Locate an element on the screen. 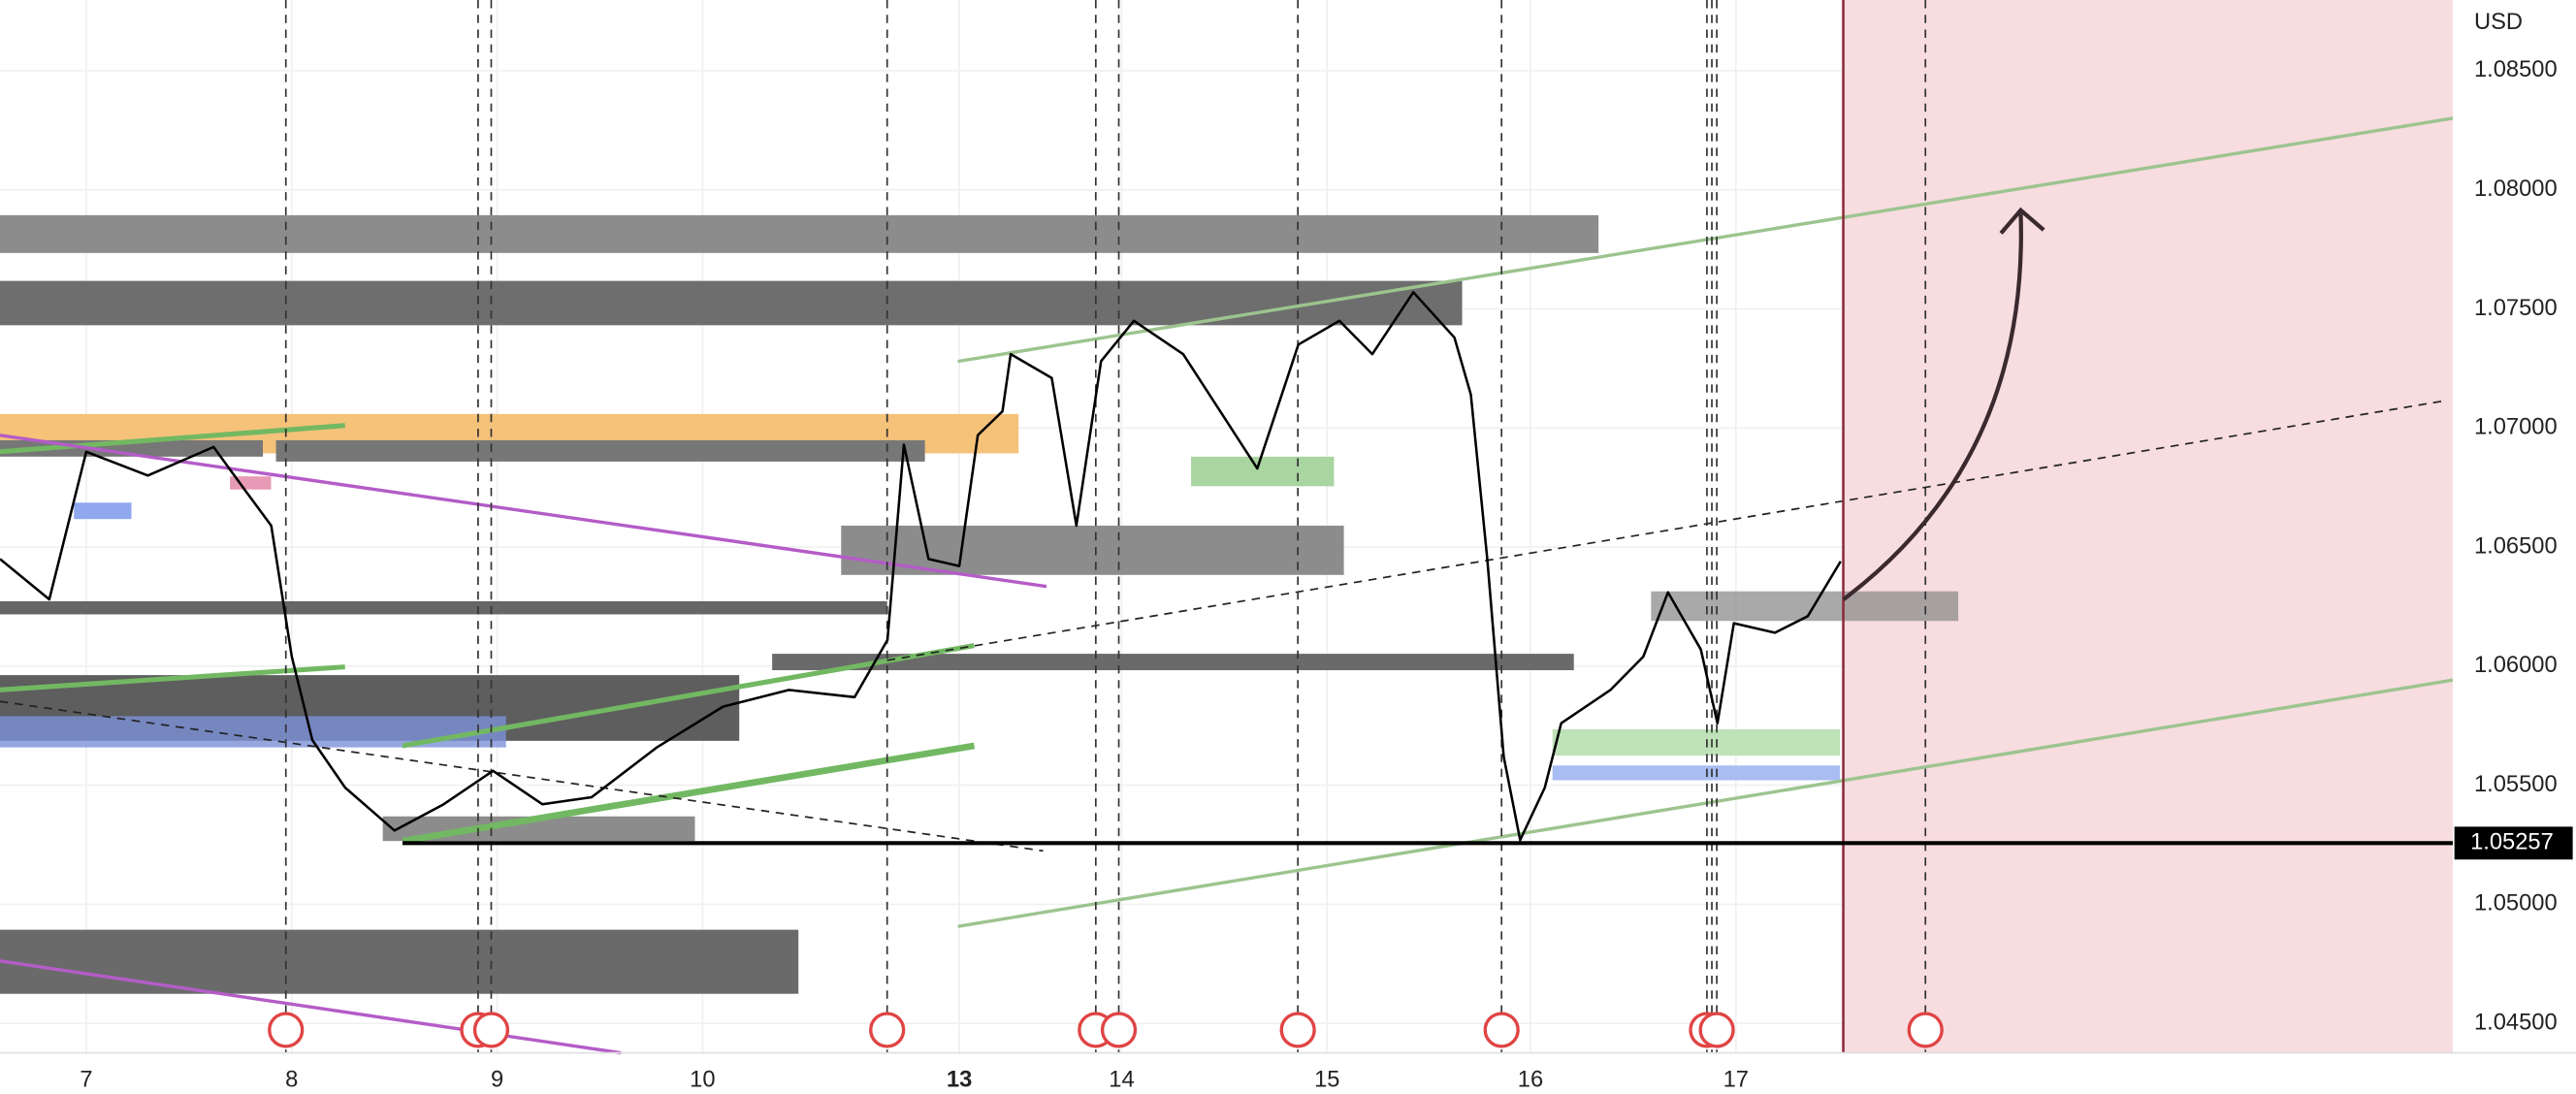 The height and width of the screenshot is (1094, 2576). price-label-box is located at coordinates (2513, 843).